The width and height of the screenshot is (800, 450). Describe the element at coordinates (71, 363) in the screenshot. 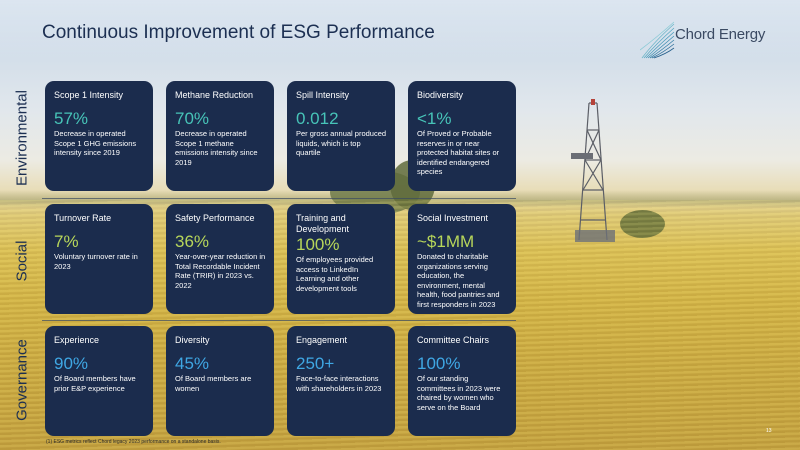

I see `card-value: 90%` at that location.